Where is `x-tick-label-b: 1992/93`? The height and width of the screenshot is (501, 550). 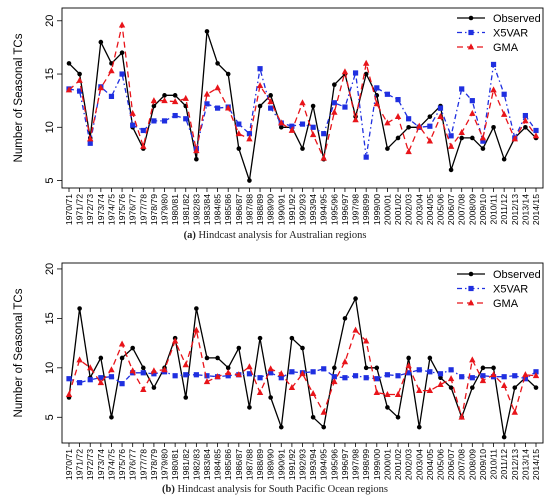 x-tick-label-b: 1992/93 is located at coordinates (303, 464).